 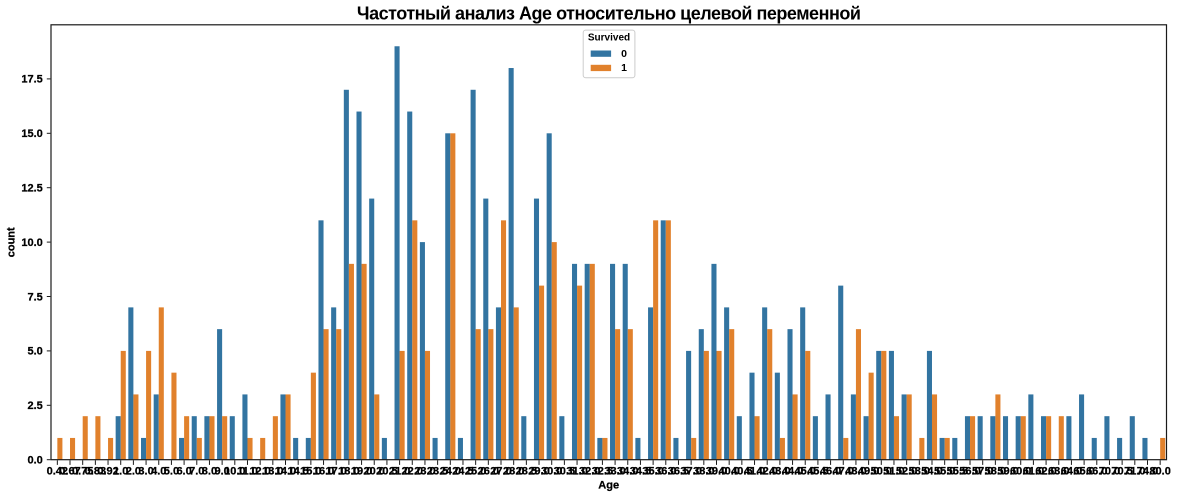 I want to click on svg-text: 4.0, so click(x=158, y=472).